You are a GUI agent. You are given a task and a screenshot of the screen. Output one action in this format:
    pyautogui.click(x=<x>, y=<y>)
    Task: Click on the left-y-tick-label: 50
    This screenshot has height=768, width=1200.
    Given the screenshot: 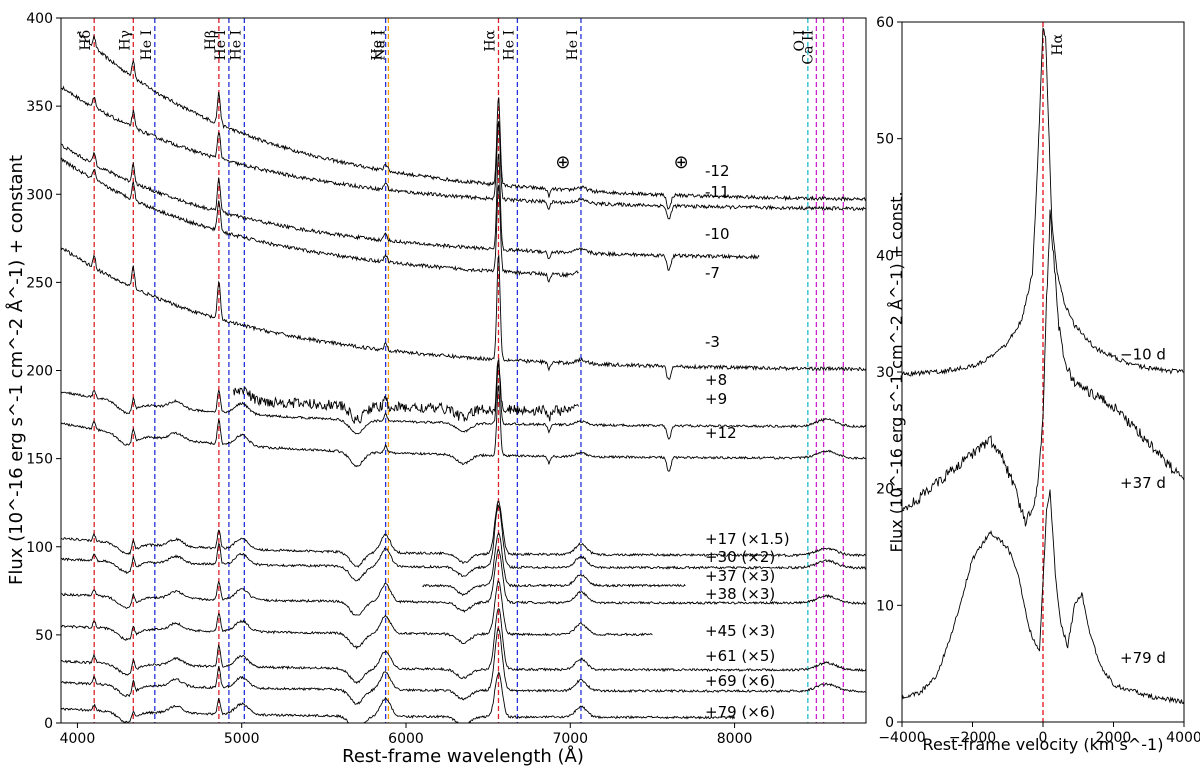 What is the action you would take?
    pyautogui.click(x=44, y=636)
    